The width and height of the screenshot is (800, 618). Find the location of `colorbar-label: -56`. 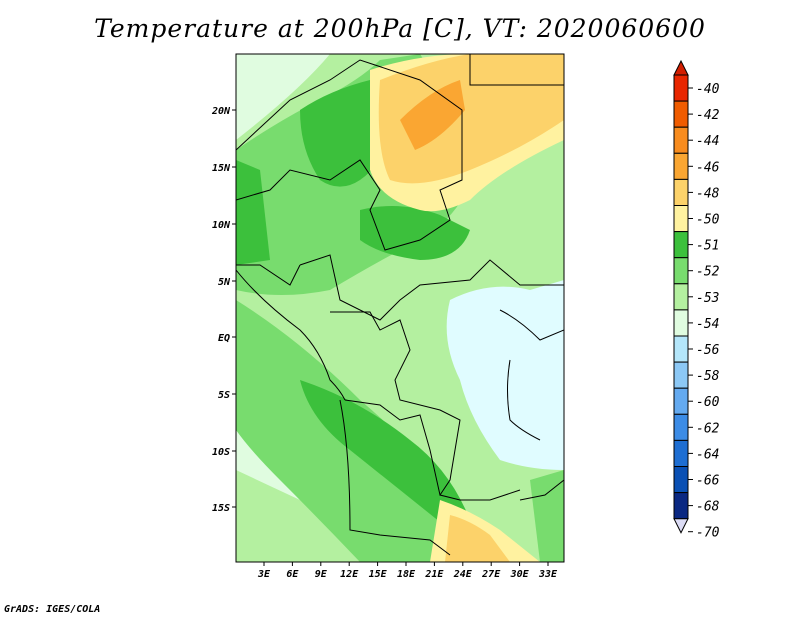

colorbar-label: -56 is located at coordinates (708, 350).